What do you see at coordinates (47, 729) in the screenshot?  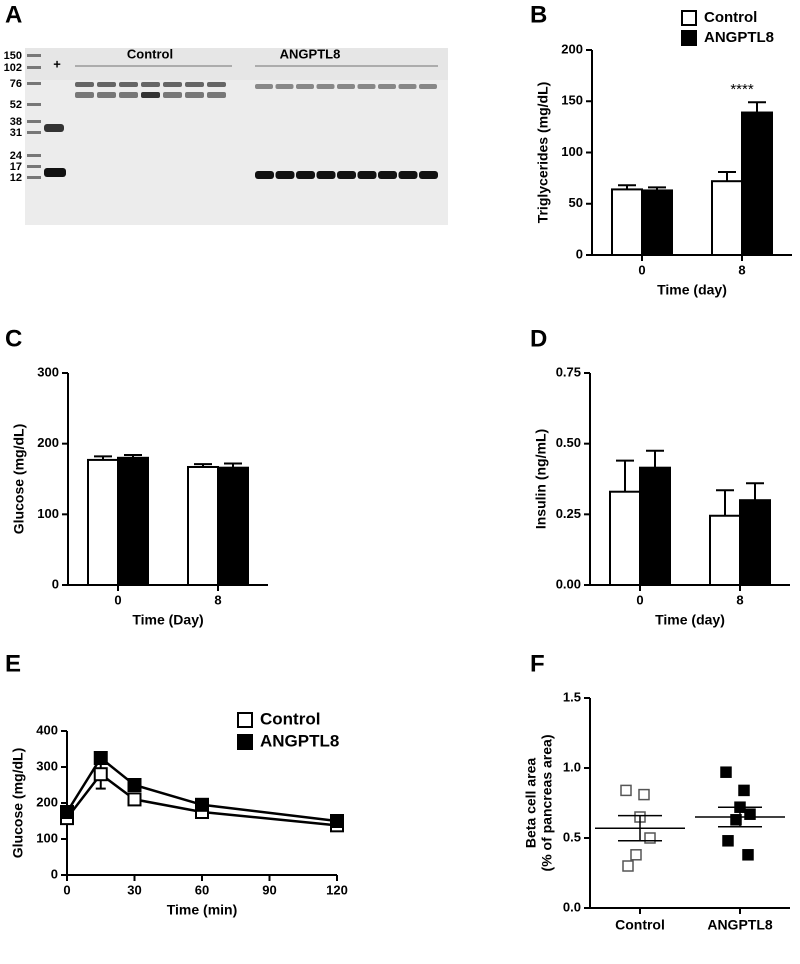 I see `y-tick-label: 400` at bounding box center [47, 729].